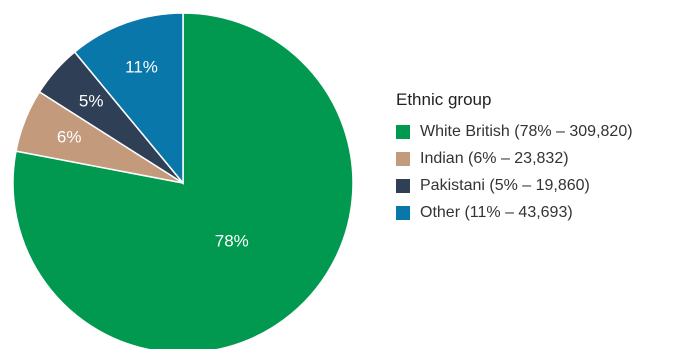  What do you see at coordinates (444, 99) in the screenshot?
I see `legend-title: Ethnic group` at bounding box center [444, 99].